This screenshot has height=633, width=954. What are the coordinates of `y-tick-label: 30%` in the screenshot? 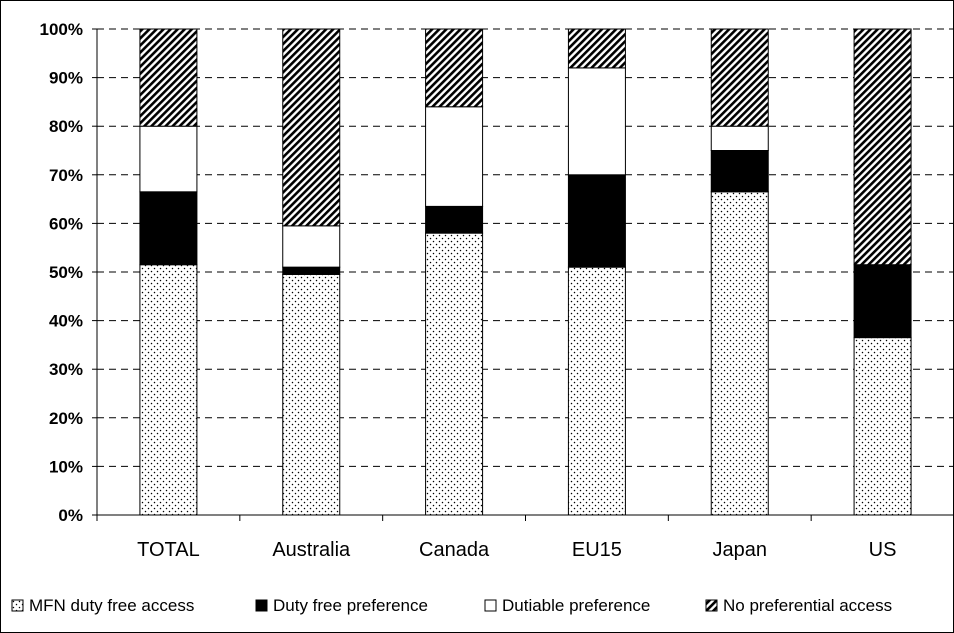 It's located at (66, 369).